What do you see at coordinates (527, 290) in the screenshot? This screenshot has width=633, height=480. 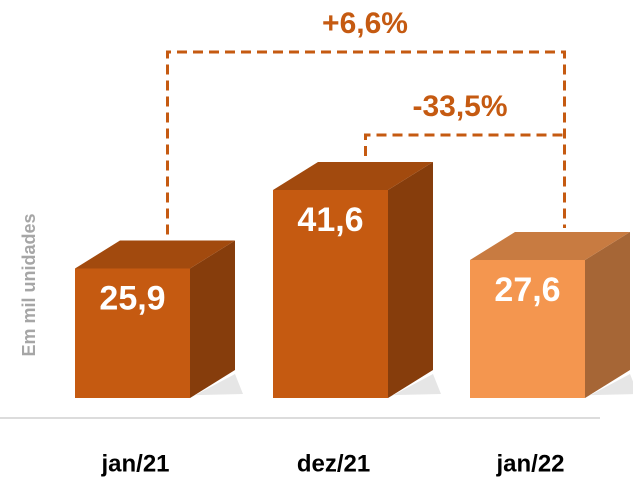 I see `value-label: 27,6` at bounding box center [527, 290].